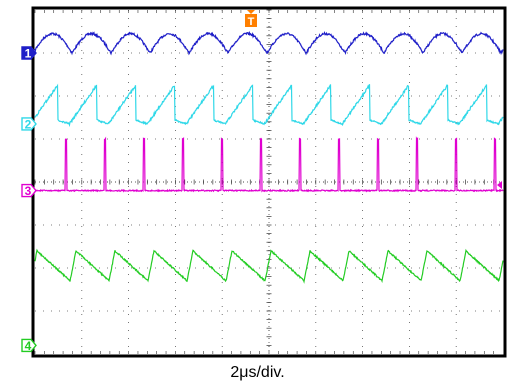 This screenshot has height=387, width=515. I want to click on trigger-pointer, so click(251, 12).